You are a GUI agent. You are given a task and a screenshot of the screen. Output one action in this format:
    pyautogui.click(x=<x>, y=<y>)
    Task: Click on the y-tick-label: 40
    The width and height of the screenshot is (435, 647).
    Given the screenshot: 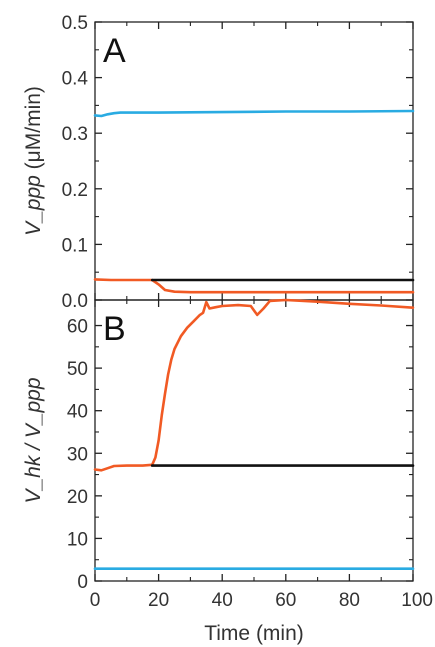 What is the action you would take?
    pyautogui.click(x=77, y=412)
    